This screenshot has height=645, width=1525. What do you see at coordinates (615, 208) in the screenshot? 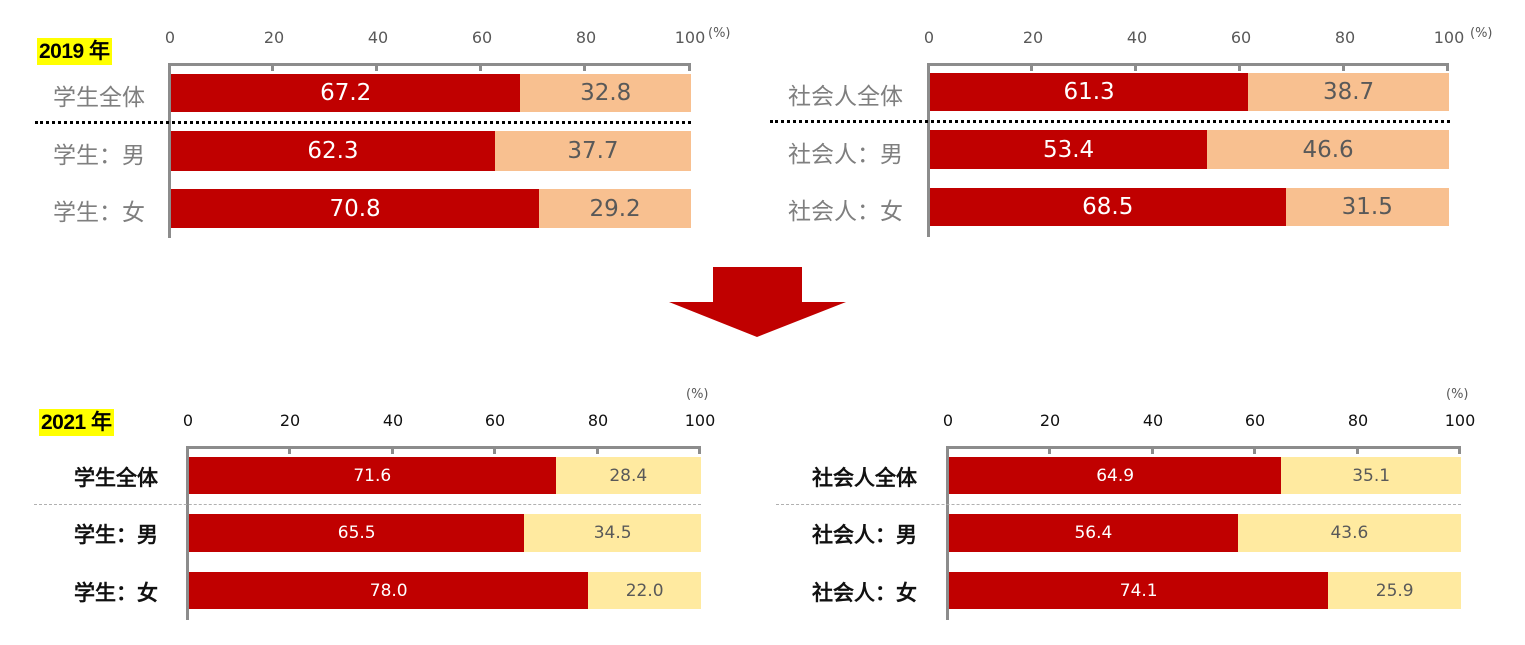
I see `bar-segment-secondary: 29.2` at bounding box center [615, 208].